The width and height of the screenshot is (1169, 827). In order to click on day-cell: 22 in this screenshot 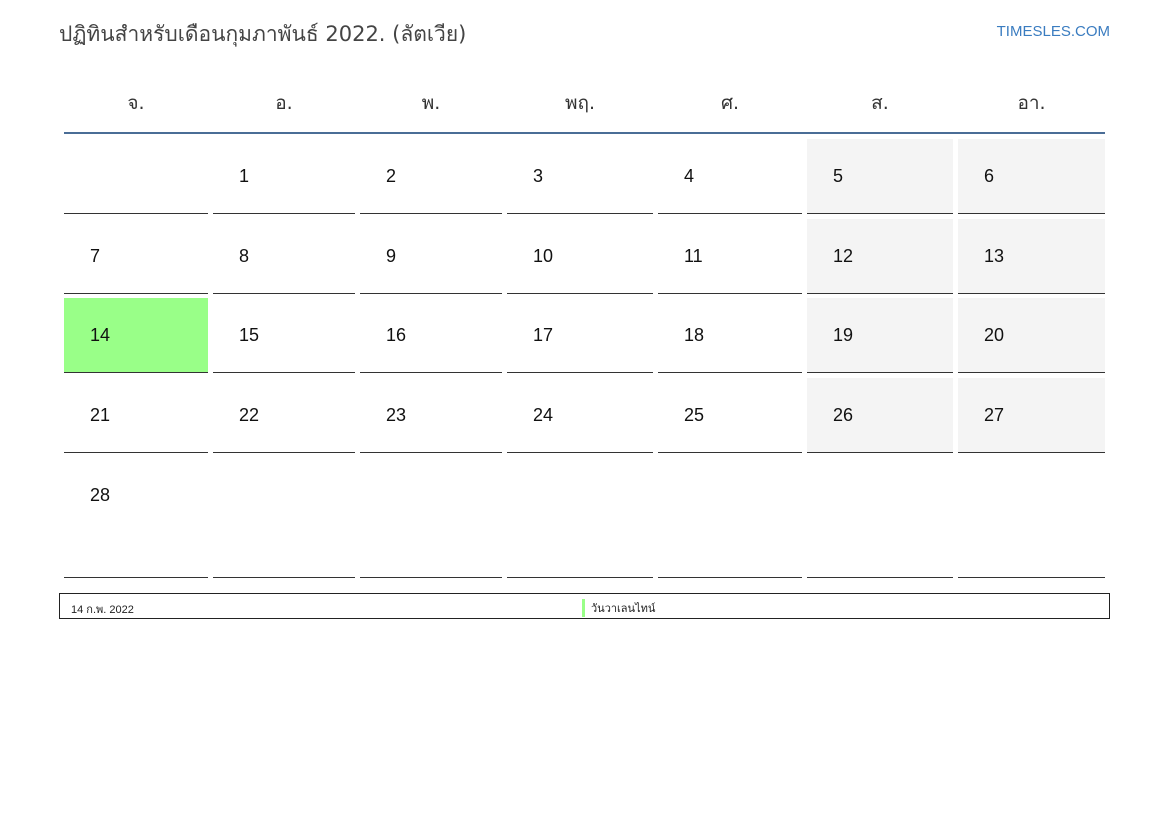, I will do `click(284, 415)`.